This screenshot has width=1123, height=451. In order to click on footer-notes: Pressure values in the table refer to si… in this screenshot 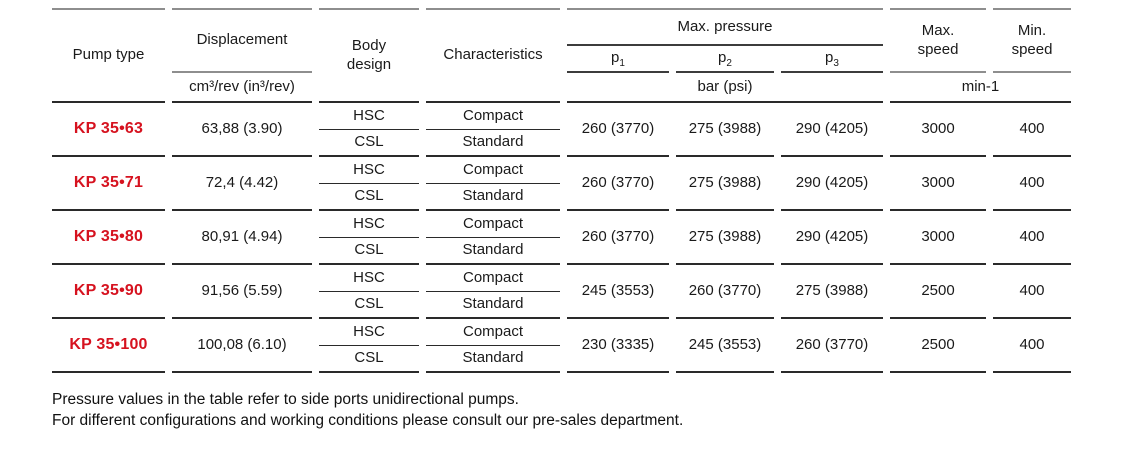, I will do `click(587, 411)`.